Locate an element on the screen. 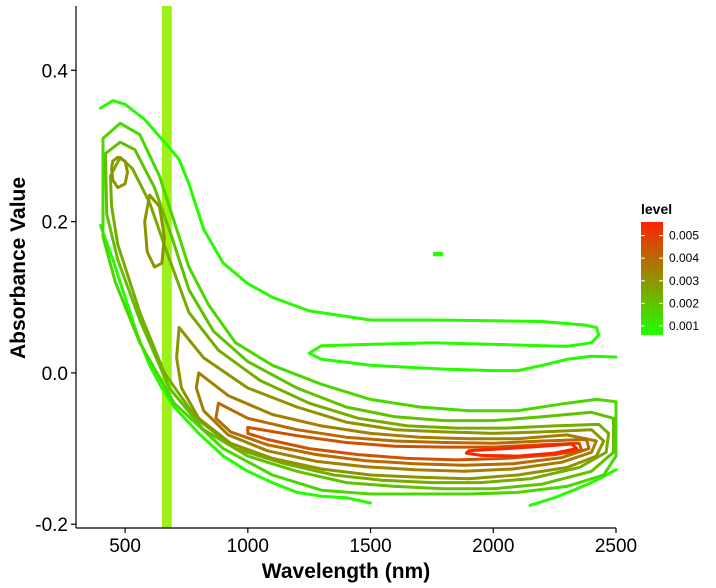  legend-tick-label: 0.003 is located at coordinates (684, 281).